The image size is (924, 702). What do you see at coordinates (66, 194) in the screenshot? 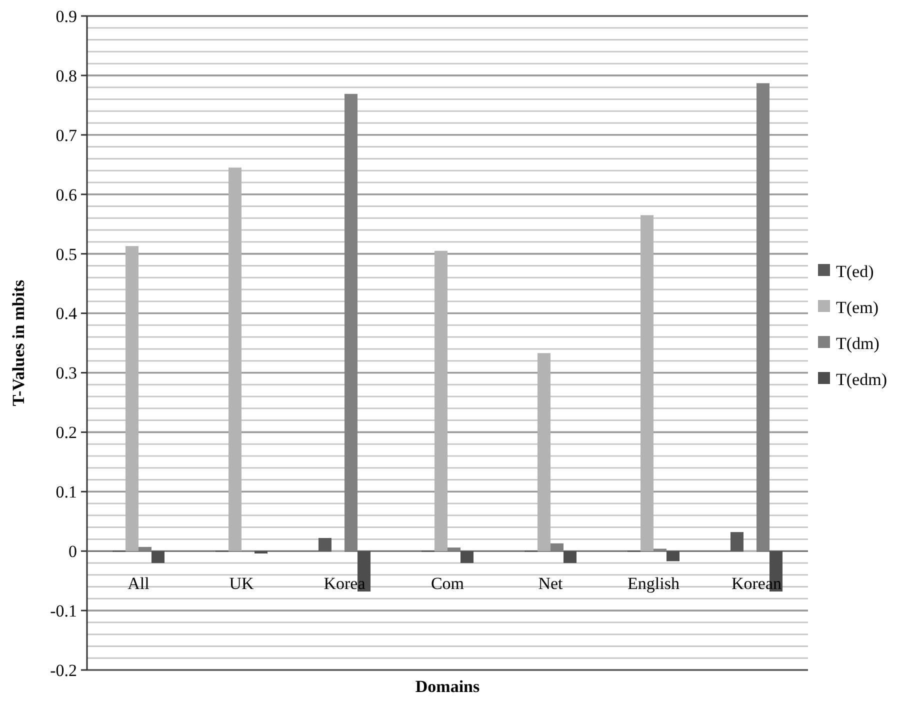
I see `y-tick-label: 0.6` at bounding box center [66, 194].